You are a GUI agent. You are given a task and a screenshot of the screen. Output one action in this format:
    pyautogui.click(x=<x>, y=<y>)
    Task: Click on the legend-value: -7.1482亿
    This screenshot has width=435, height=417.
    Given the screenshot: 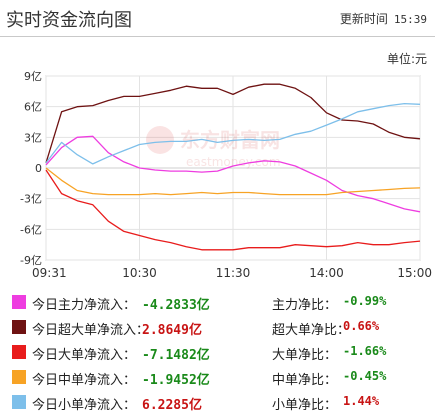 What is the action you would take?
    pyautogui.click(x=176, y=355)
    